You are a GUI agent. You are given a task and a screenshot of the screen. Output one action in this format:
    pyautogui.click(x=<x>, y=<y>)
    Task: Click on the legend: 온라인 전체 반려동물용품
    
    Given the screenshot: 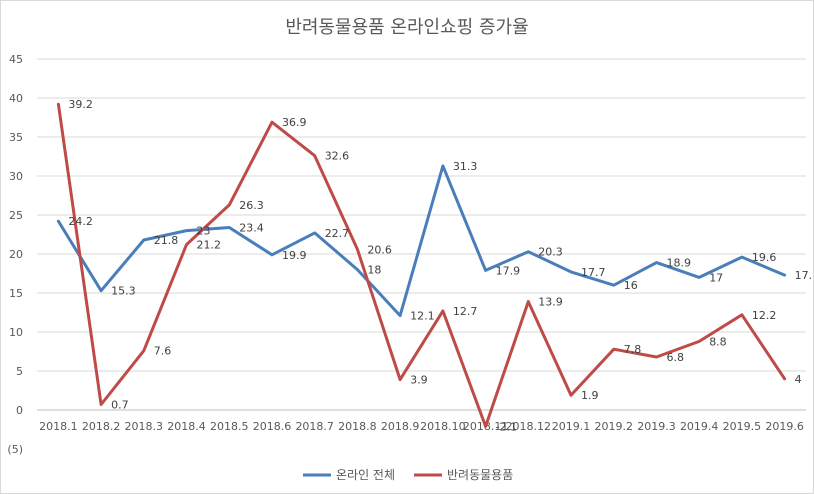 What is the action you would take?
    pyautogui.click(x=408, y=475)
    